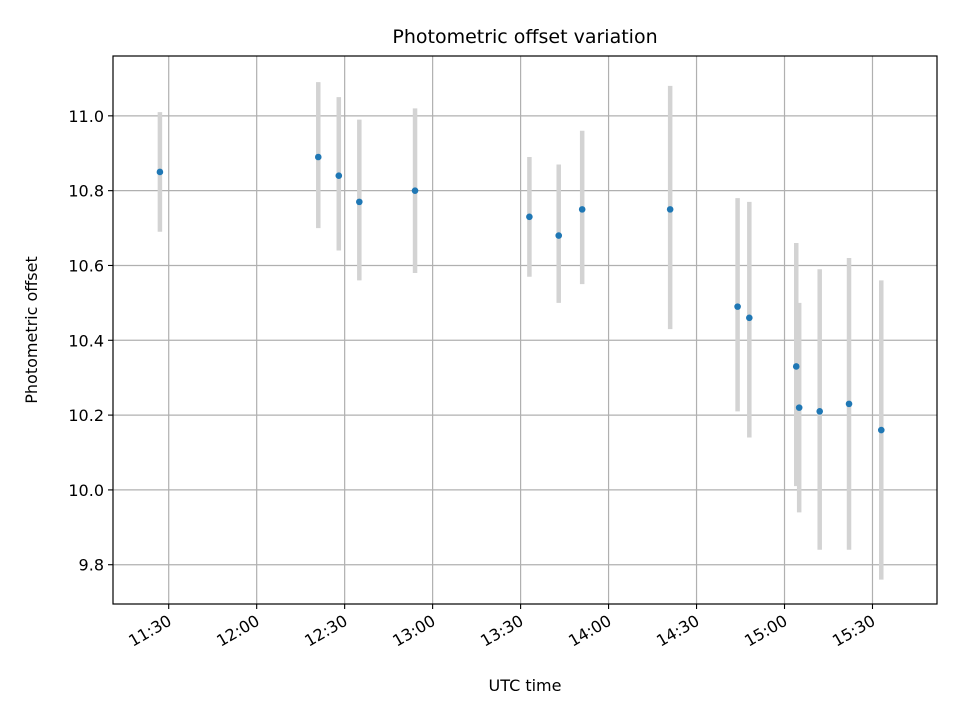  Describe the element at coordinates (86, 340) in the screenshot. I see `y-tick-label: 10.4` at that location.